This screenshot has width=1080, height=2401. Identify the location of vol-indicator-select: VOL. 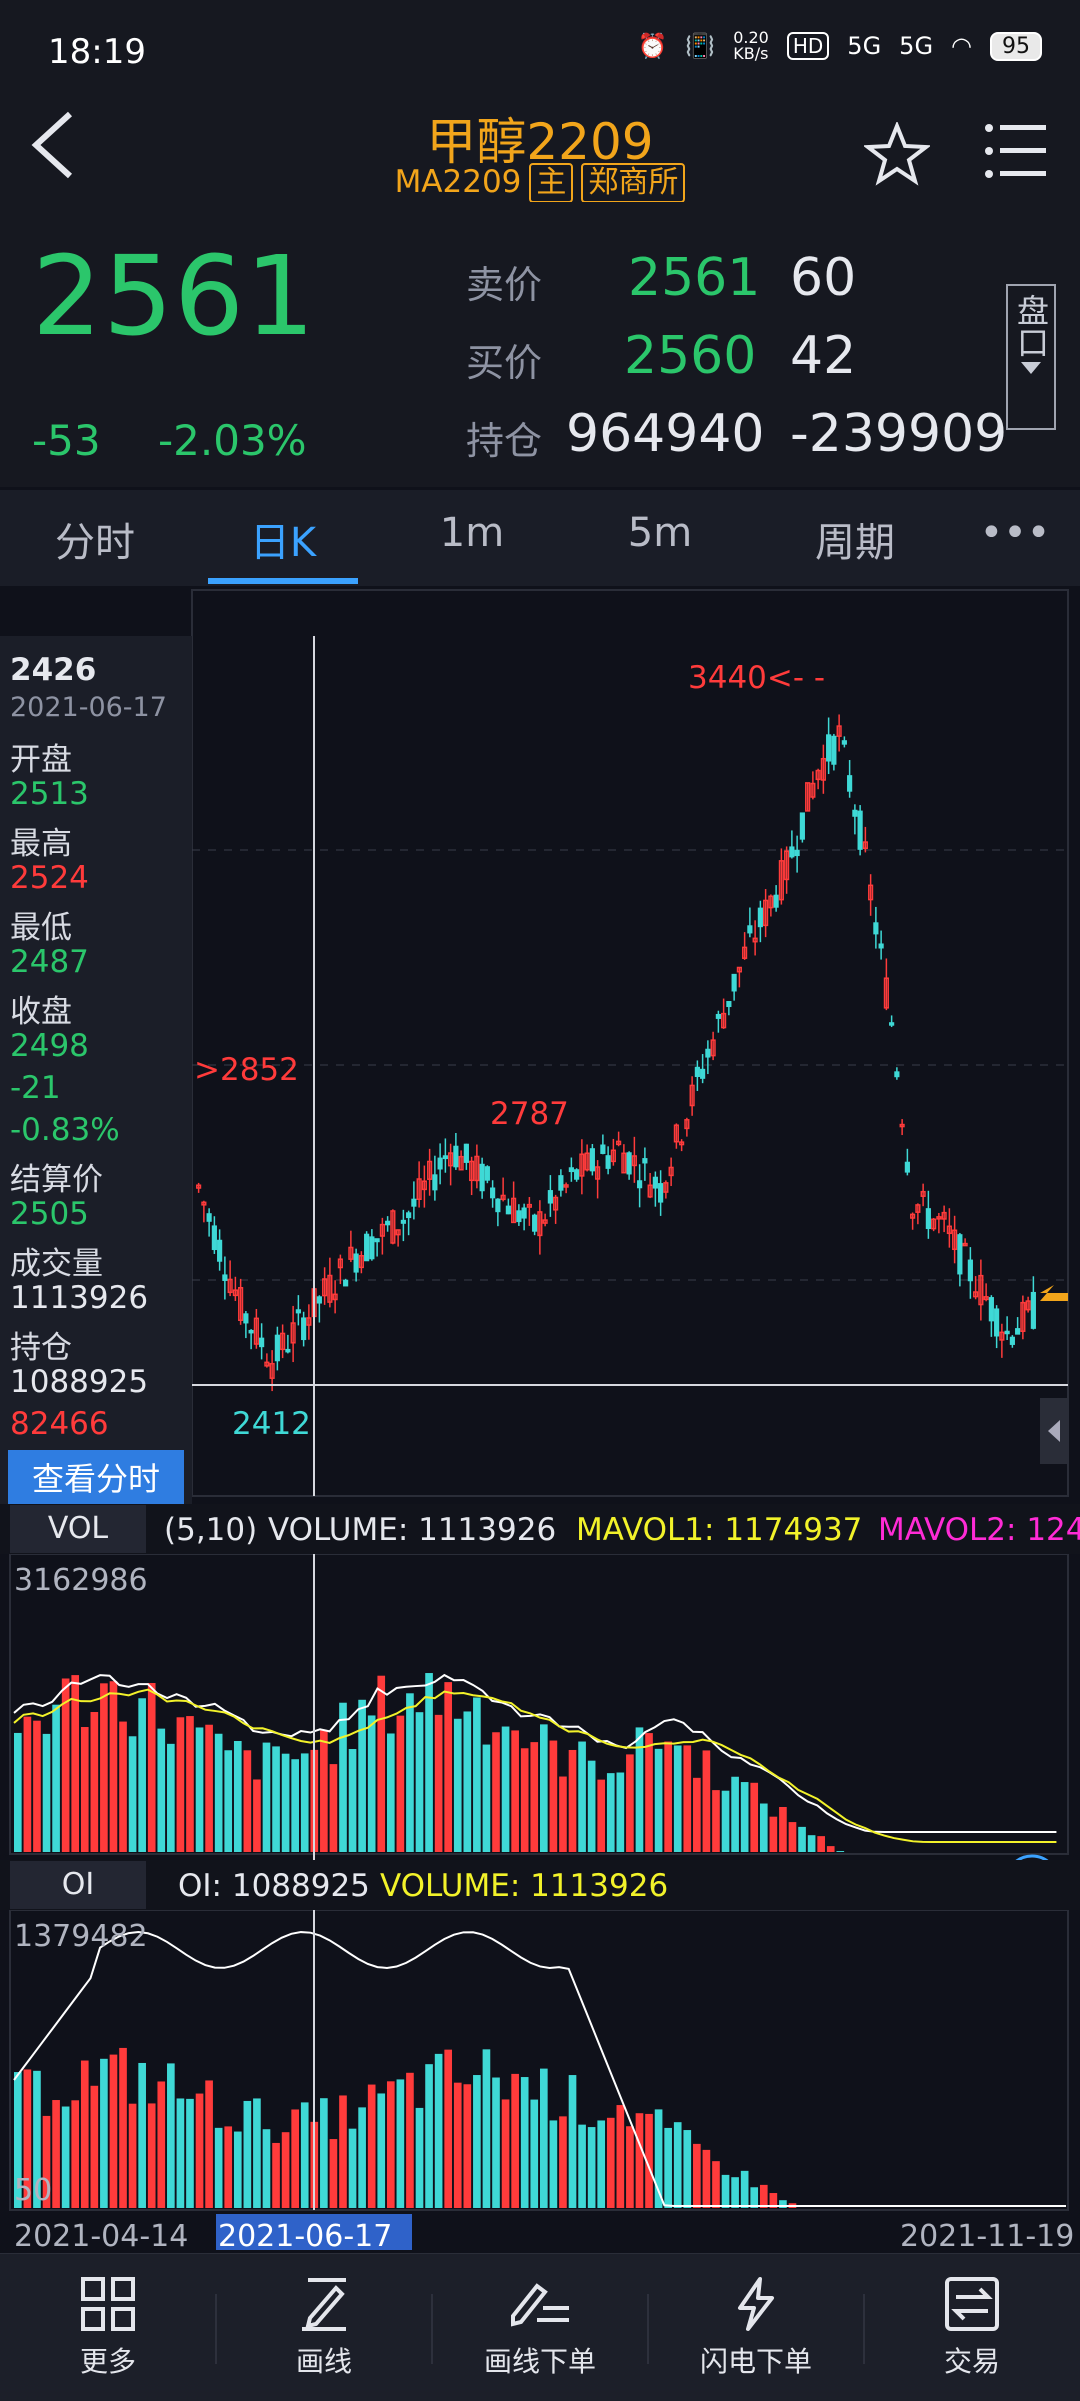
(78, 1529).